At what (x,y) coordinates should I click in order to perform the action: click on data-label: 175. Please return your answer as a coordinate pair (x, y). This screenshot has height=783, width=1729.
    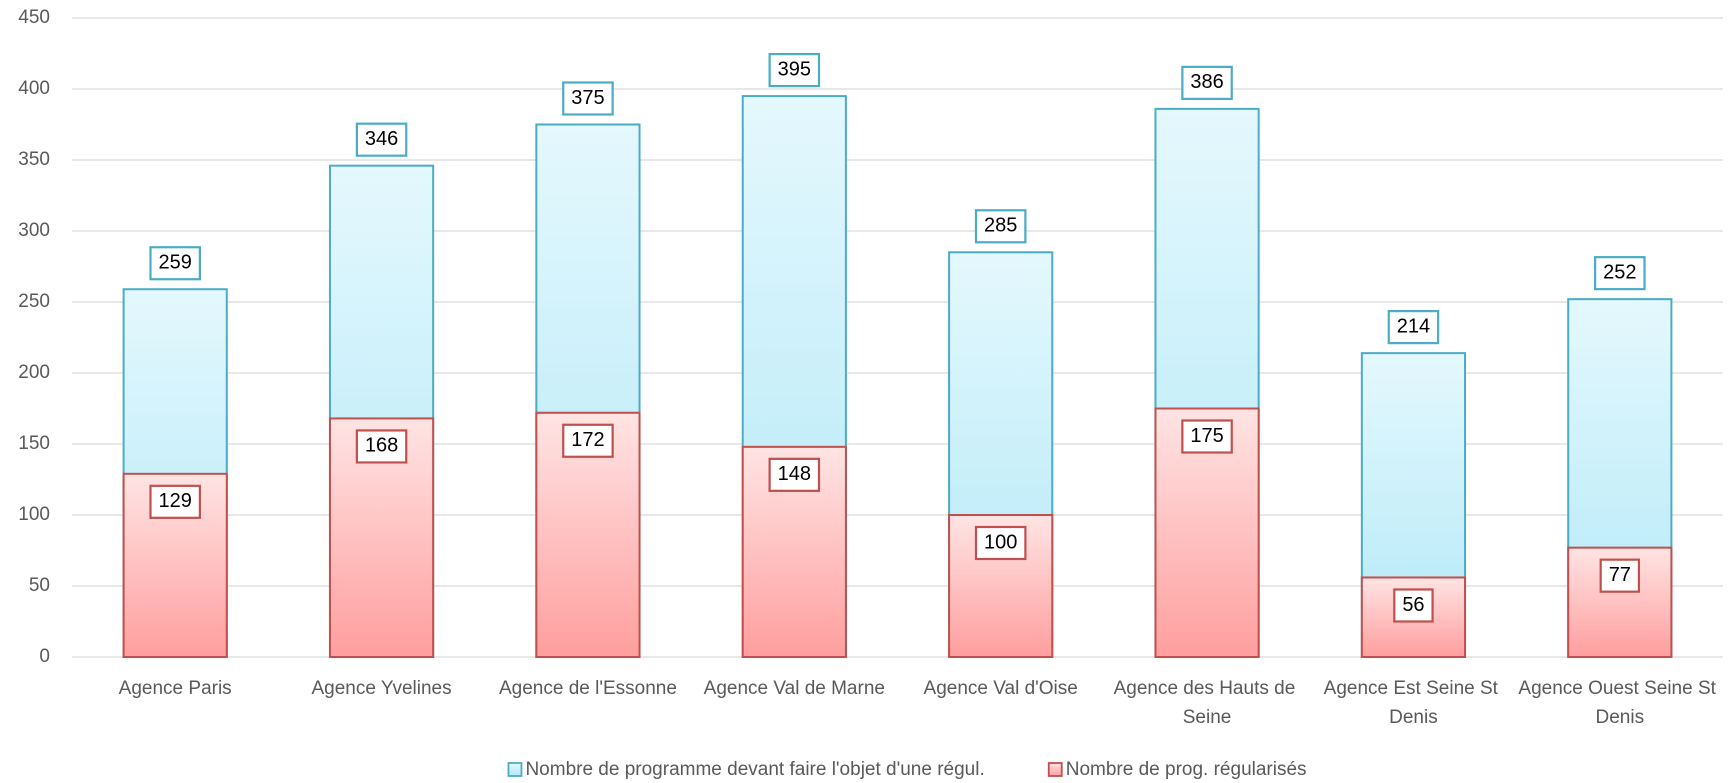
    Looking at the image, I should click on (1206, 436).